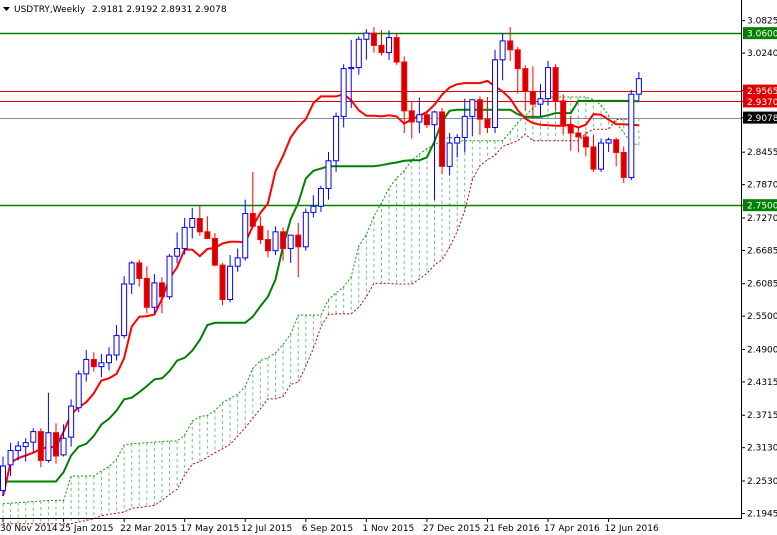  I want to click on level-tag-label: 2.9565, so click(762, 92).